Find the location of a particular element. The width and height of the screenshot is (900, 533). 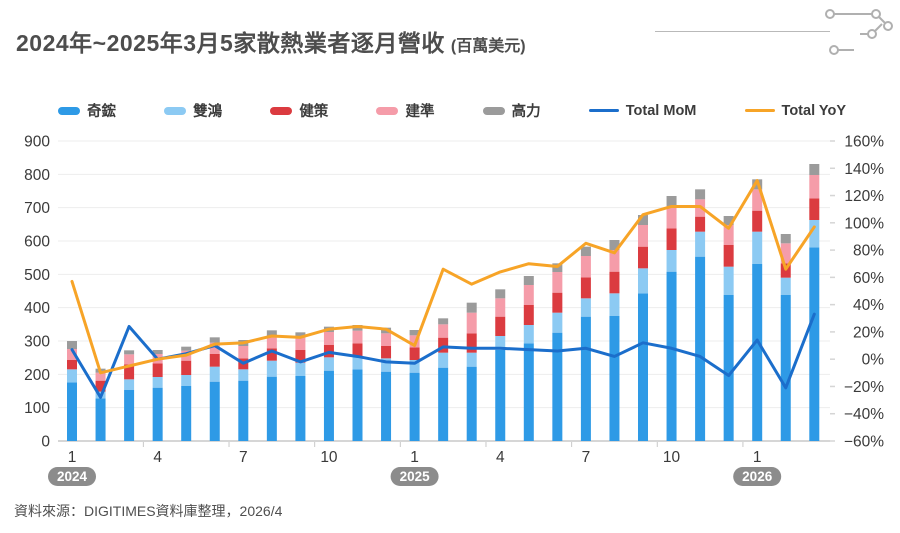

bar-2024/10 is located at coordinates (328, 383).